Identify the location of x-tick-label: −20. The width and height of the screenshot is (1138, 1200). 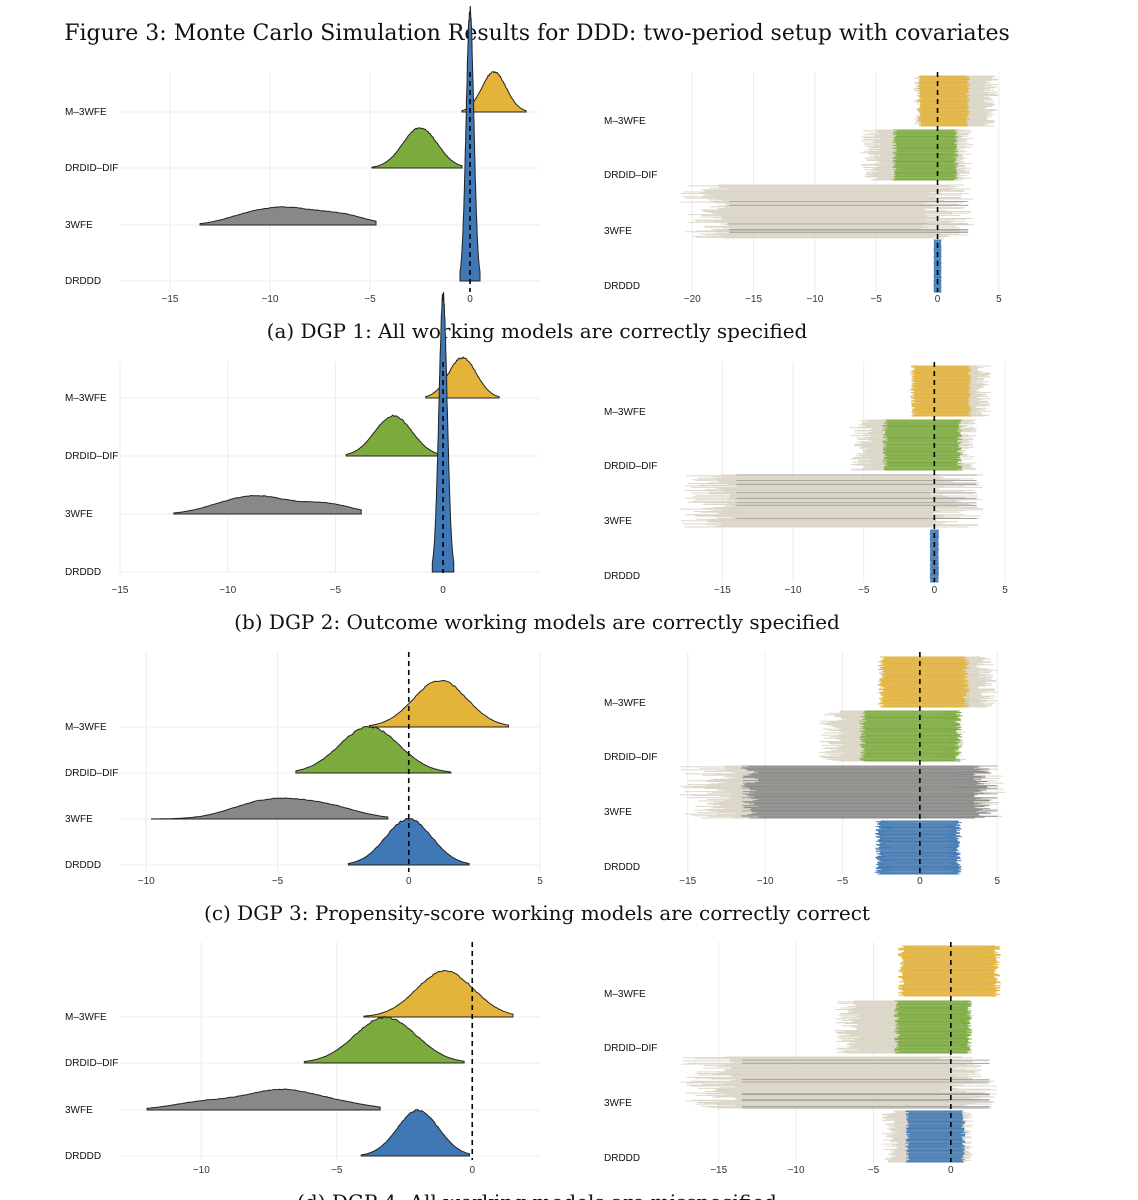
(692, 299).